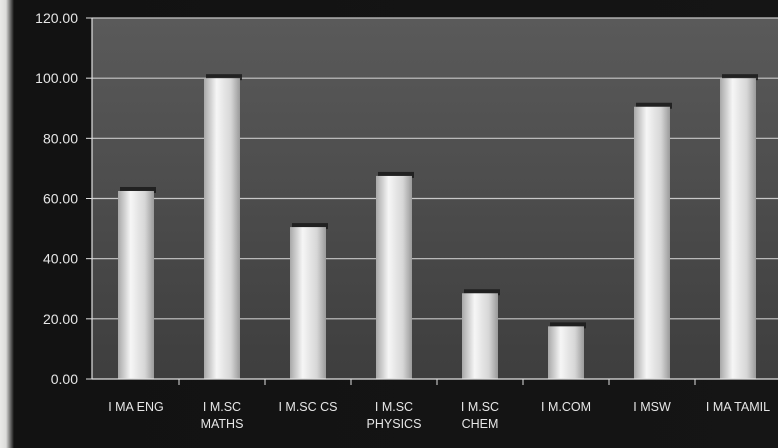 The image size is (778, 448). What do you see at coordinates (60, 138) in the screenshot?
I see `y-tick-label: 80.00` at bounding box center [60, 138].